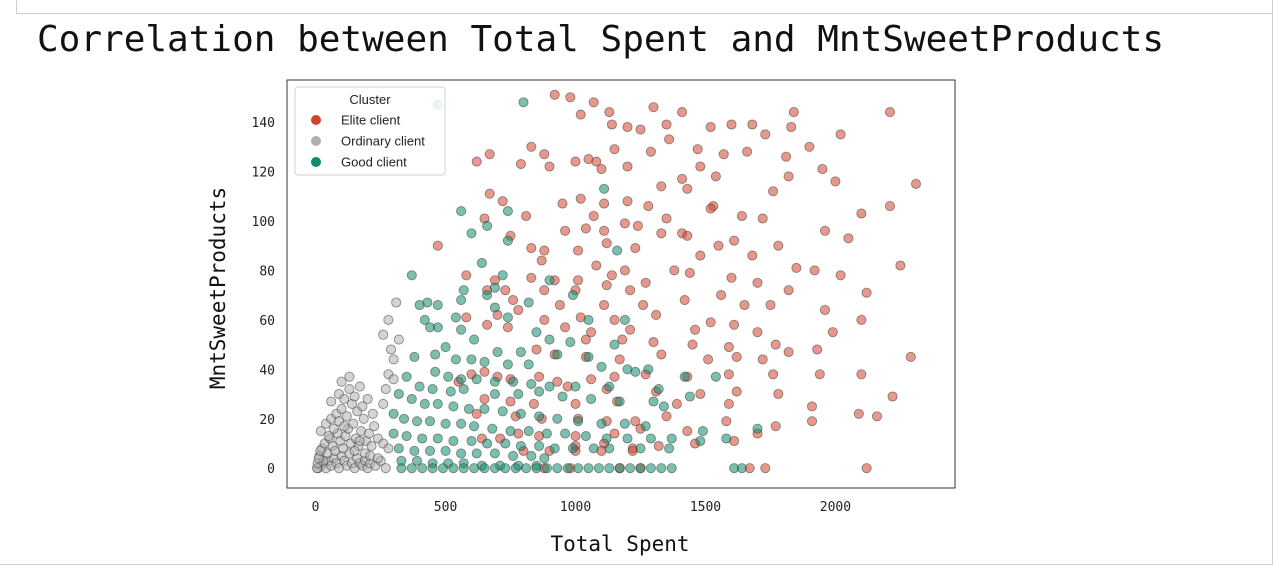 Image resolution: width=1273 pixels, height=574 pixels. What do you see at coordinates (263, 172) in the screenshot?
I see `y-tick-label: 120` at bounding box center [263, 172].